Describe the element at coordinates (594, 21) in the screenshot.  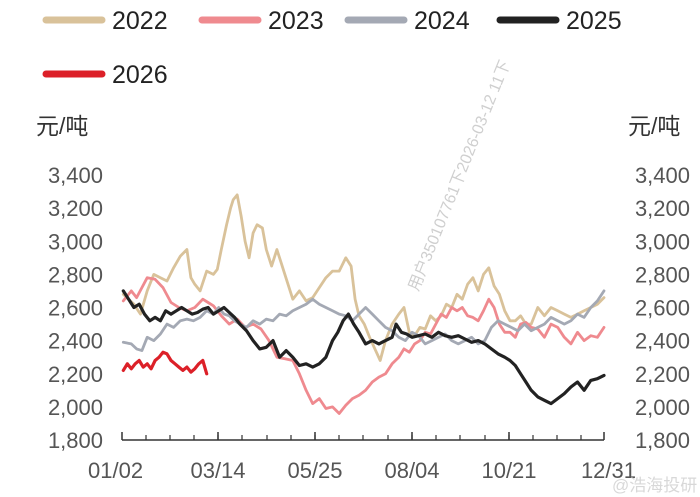
I see `legend-label-2025: 2025` at that location.